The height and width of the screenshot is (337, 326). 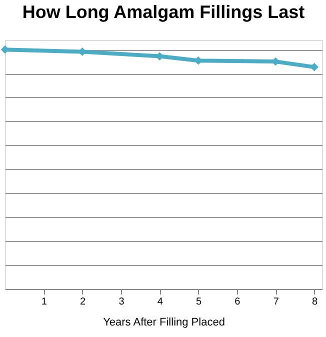 I want to click on x-tick-label: 6, so click(x=237, y=302).